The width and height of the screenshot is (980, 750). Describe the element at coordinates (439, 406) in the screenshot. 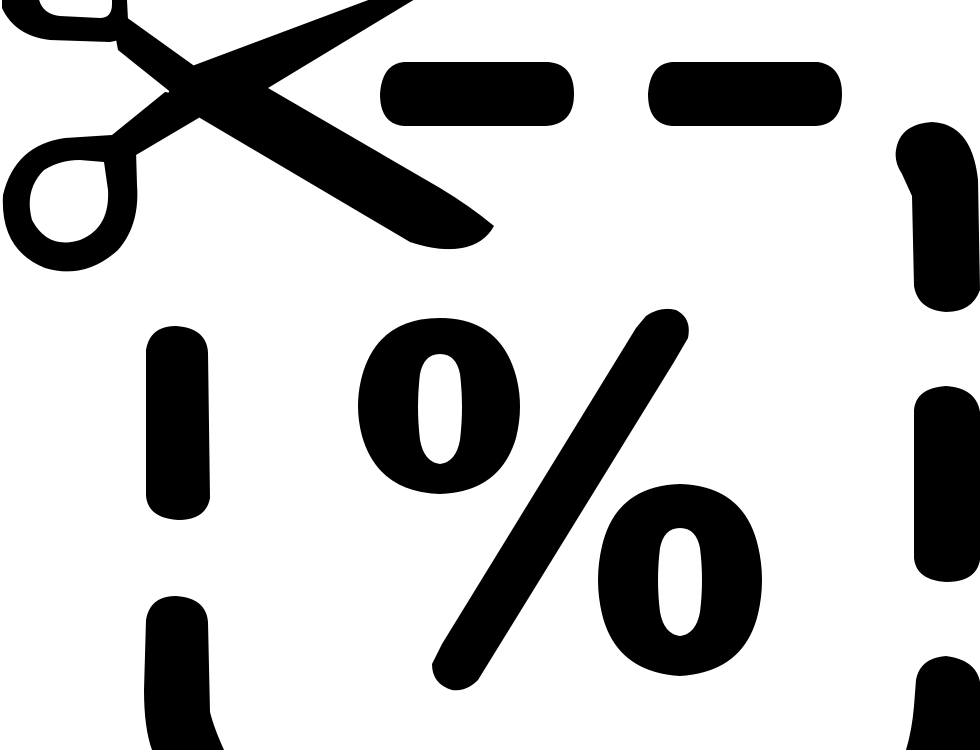

I see `percent-top-circle` at that location.